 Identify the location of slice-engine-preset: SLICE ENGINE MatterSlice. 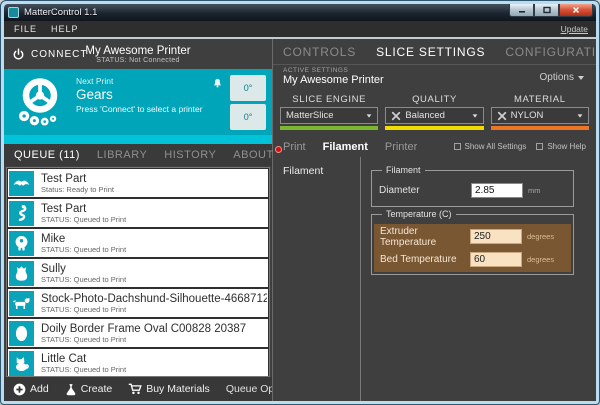
(329, 112).